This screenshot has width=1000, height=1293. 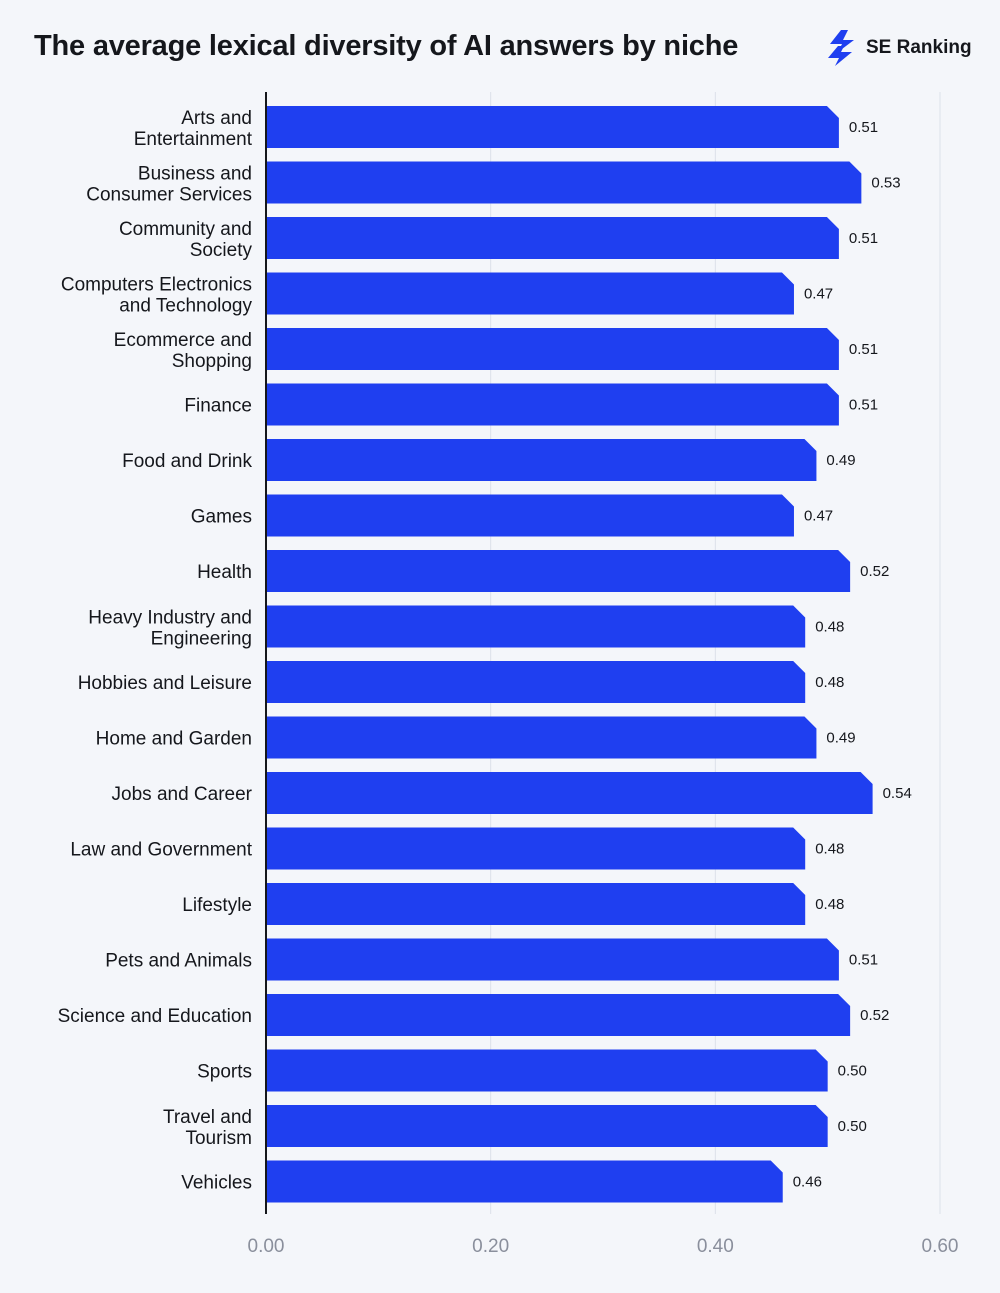 I want to click on category-label: Pets and Animals, so click(x=178, y=961).